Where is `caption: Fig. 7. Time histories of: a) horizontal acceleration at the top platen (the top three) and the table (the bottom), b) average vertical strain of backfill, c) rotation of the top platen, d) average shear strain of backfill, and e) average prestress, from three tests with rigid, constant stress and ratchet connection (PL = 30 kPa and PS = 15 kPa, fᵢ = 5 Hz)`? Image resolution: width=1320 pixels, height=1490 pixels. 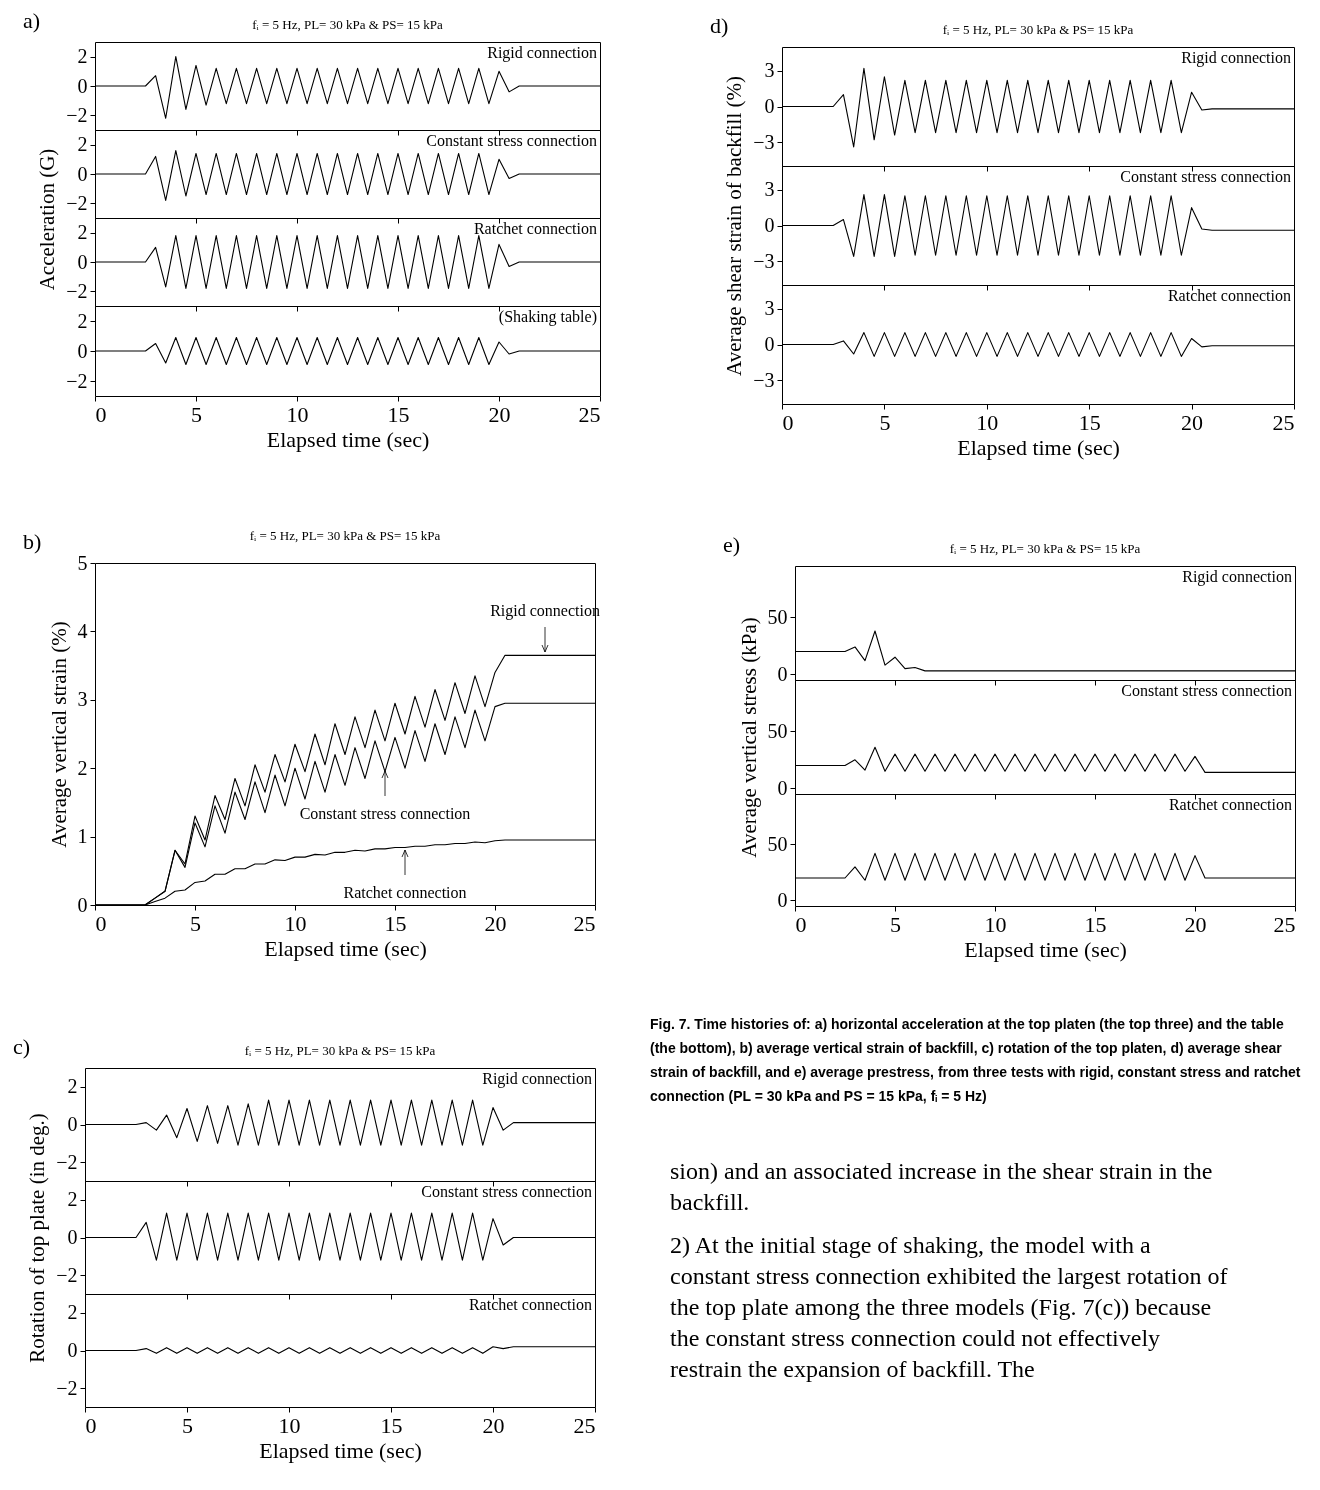 caption: Fig. 7. Time histories of: a) horizontal acceleration at the top platen (the top three) and the table (the bottom), b) average vertical strain of backfill, c) rotation of the top platen, d) average shear strain of backfill, and e) average prestress, from three tests with rigid, constant stress and ratchet connection (PL = 30 kPa and PS = 15 kPa, fᵢ = 5 Hz) is located at coordinates (976, 1060).